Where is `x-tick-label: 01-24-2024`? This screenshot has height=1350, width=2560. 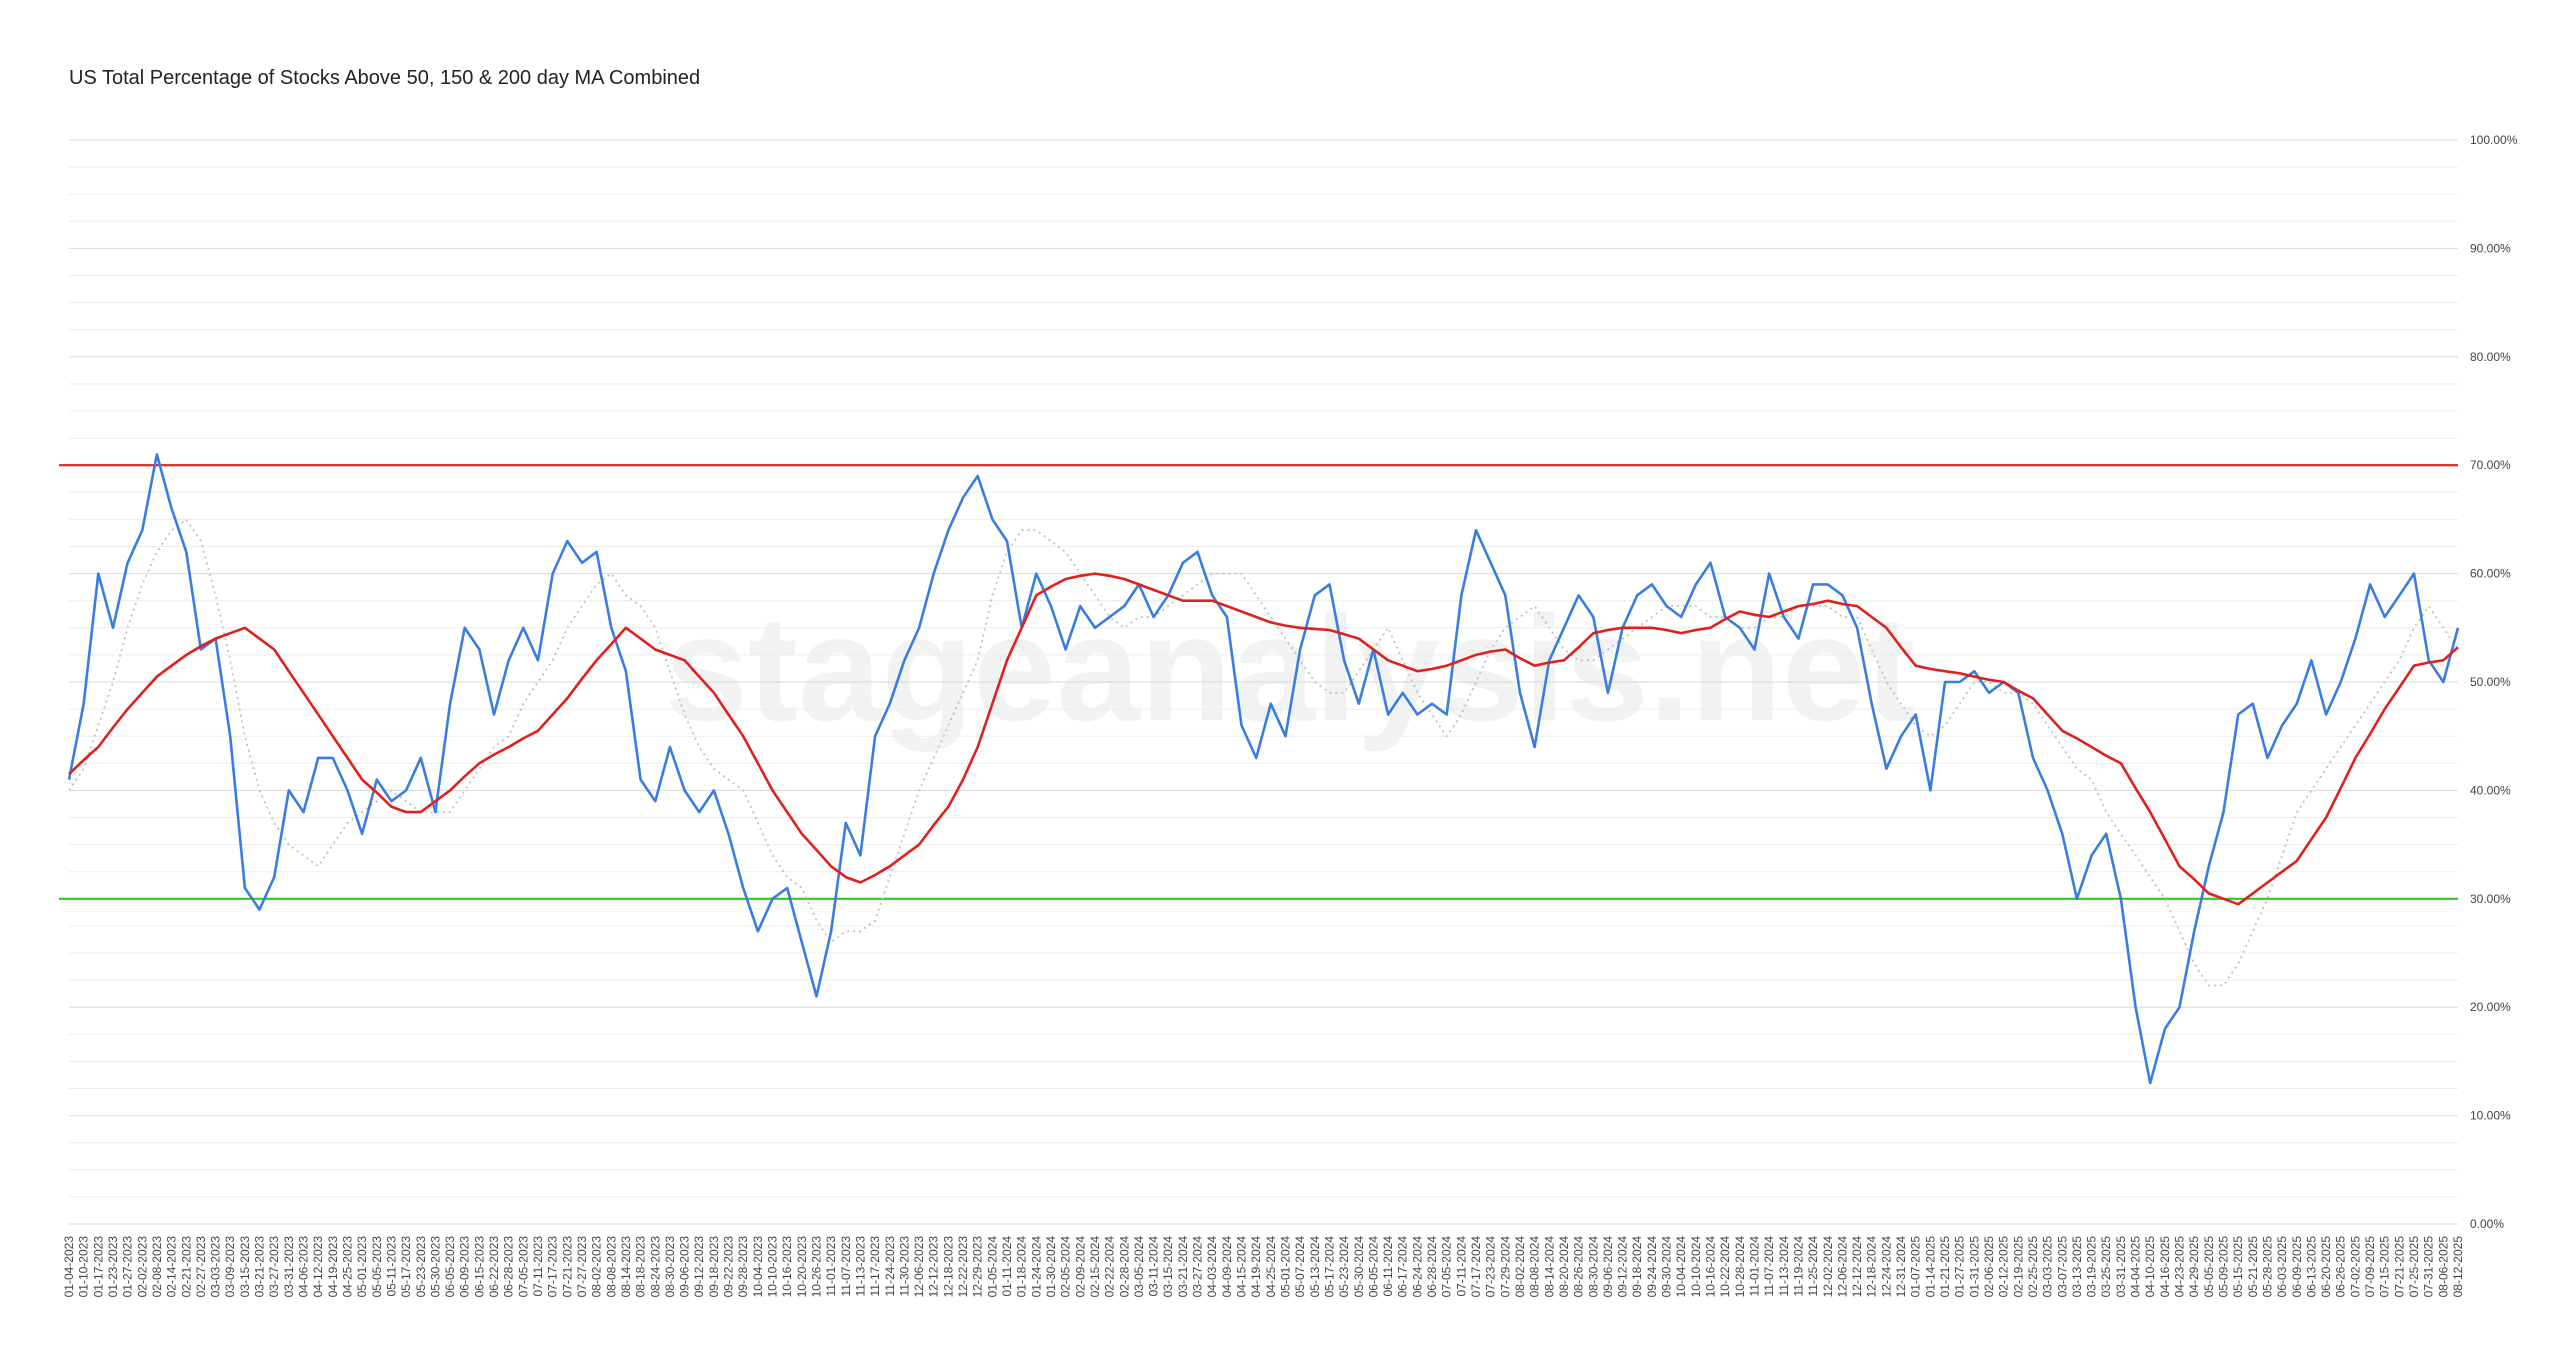
x-tick-label: 01-24-2024 is located at coordinates (1036, 1267).